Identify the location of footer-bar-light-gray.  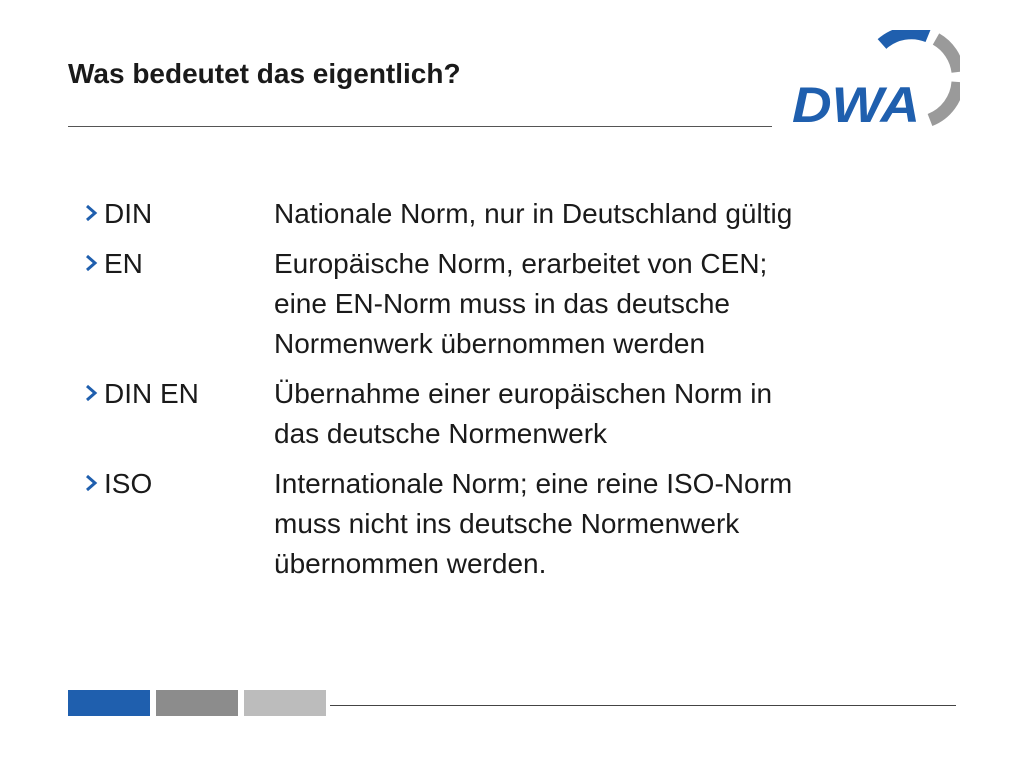
(285, 703).